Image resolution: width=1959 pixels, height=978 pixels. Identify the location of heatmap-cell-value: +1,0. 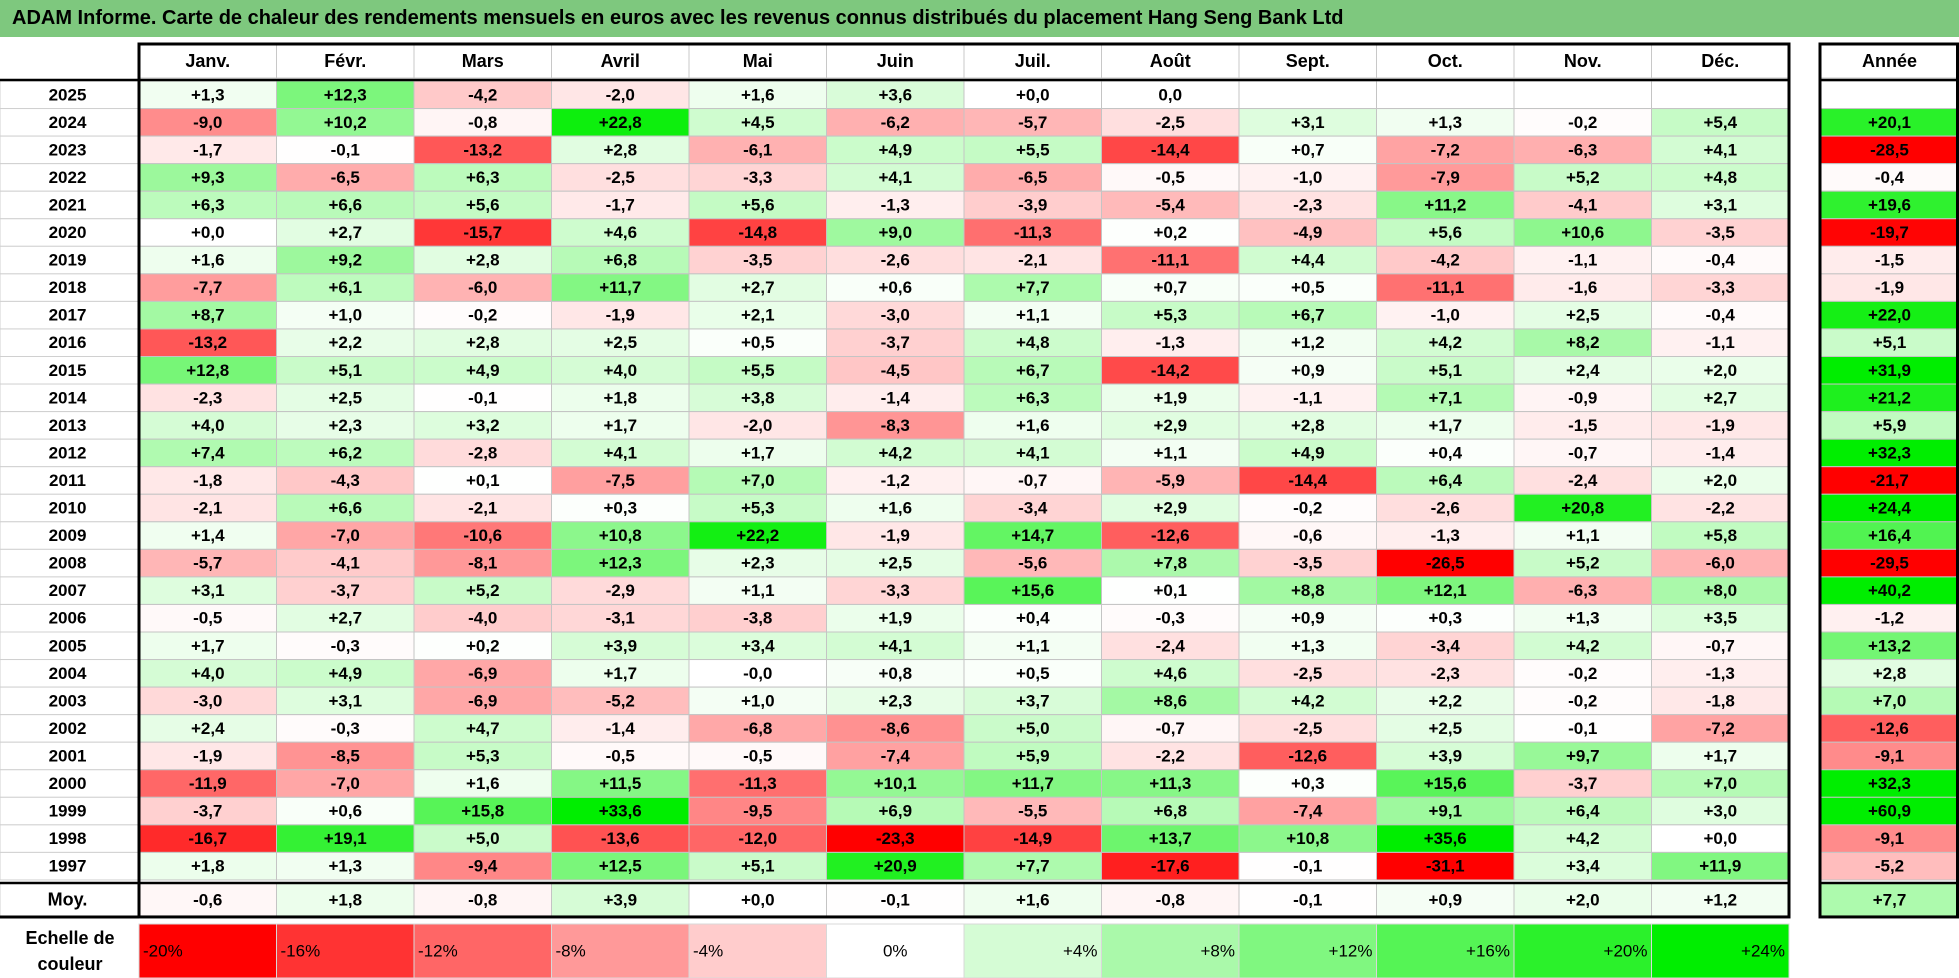
(345, 315).